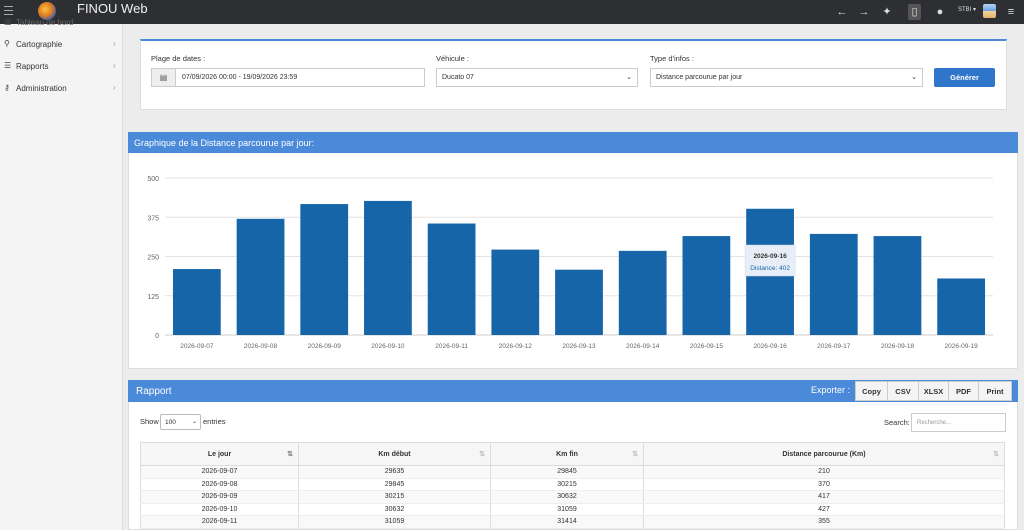 The image size is (1024, 530). Describe the element at coordinates (112, 8) in the screenshot. I see `app-title: FINOU Web` at that location.